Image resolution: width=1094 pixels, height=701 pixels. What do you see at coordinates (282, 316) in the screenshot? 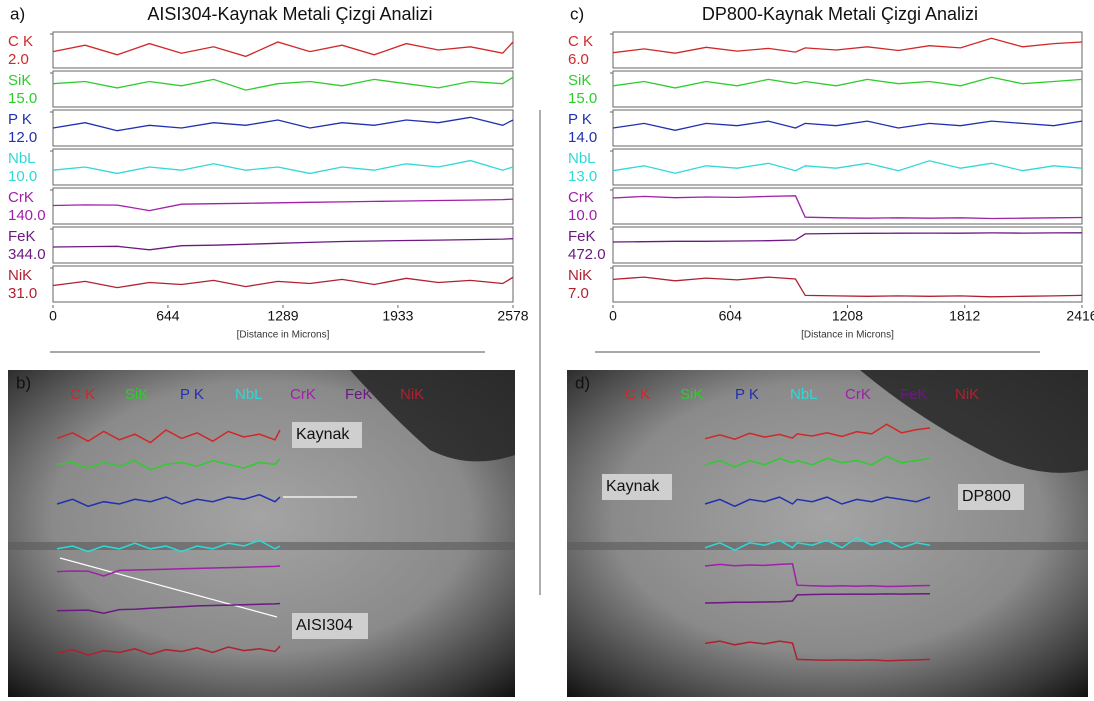
I see `x-tick-label: 1289` at bounding box center [282, 316].